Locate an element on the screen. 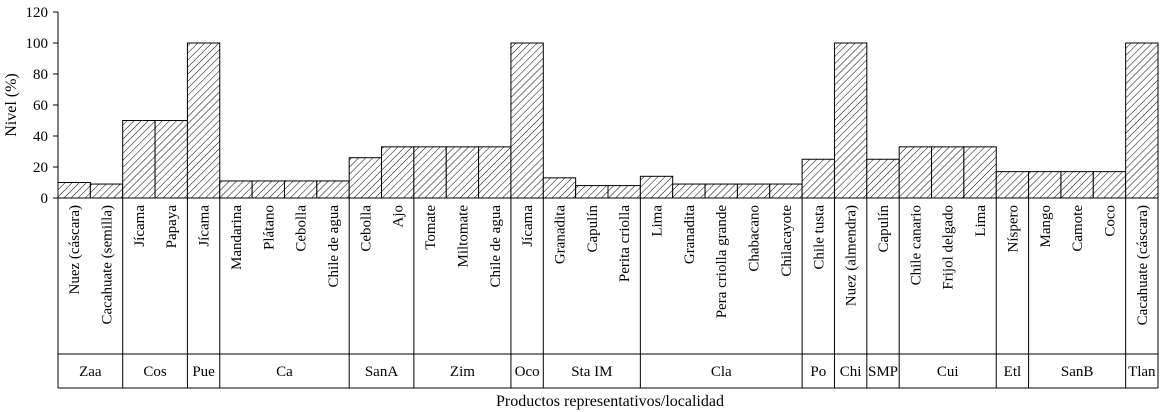 The image size is (1160, 412). category-label: Papaya is located at coordinates (172, 227).